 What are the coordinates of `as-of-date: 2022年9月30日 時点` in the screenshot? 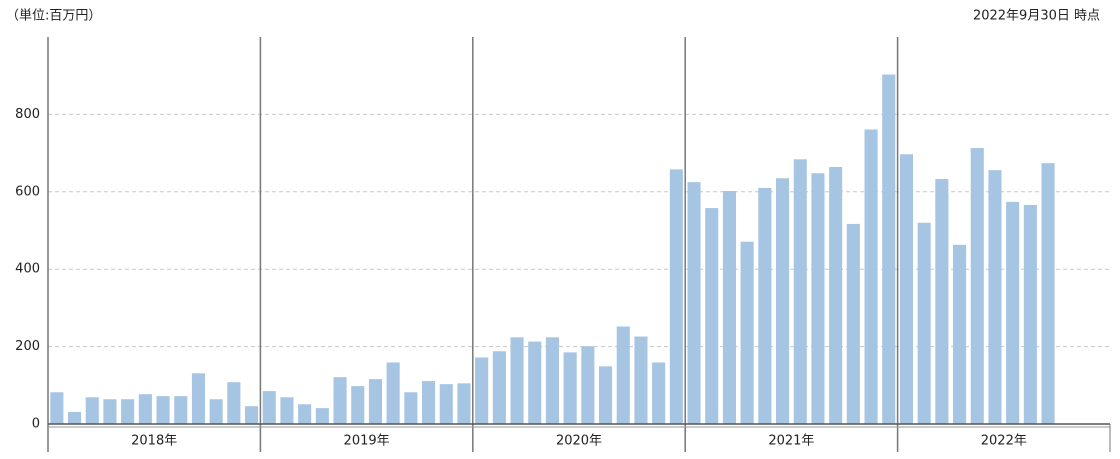 It's located at (1036, 16).